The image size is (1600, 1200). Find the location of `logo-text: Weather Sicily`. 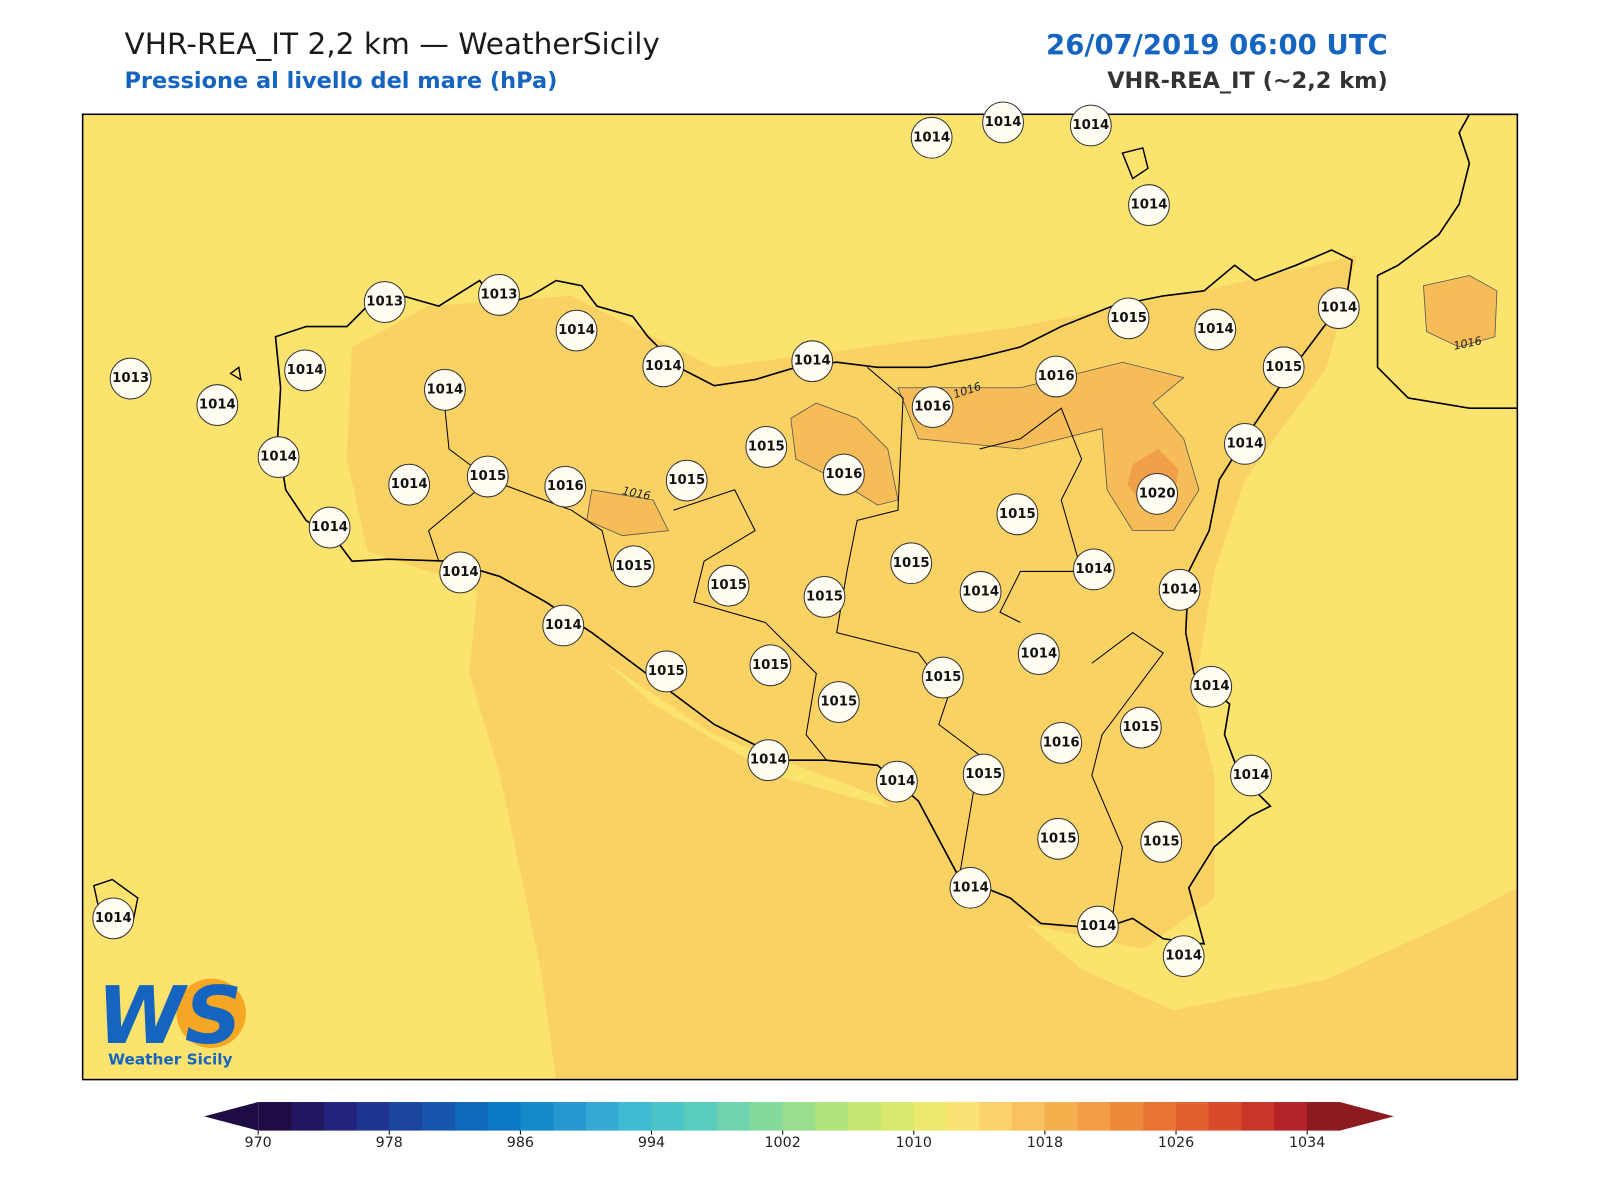

logo-text: Weather Sicily is located at coordinates (170, 1059).